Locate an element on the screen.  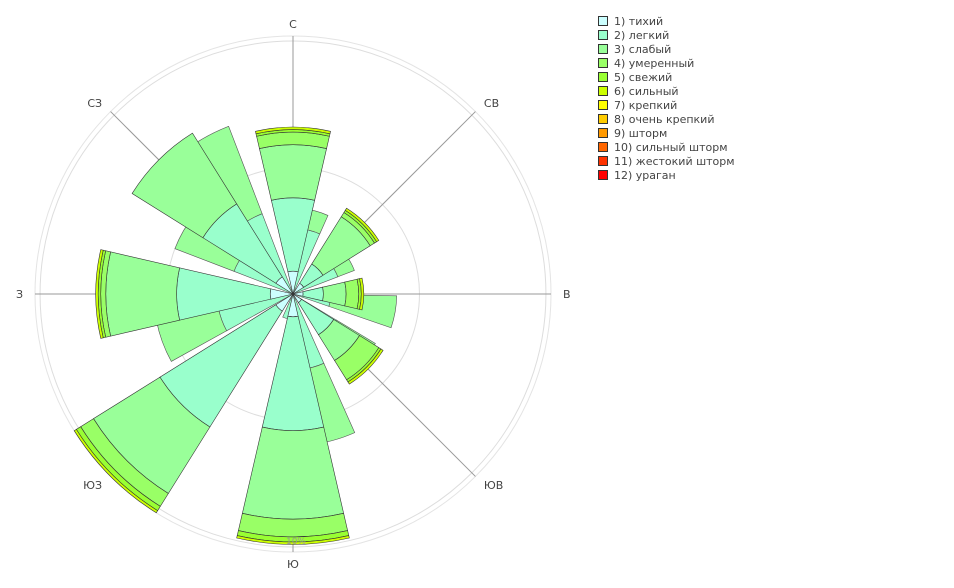
legend-item: 3) слабый is located at coordinates (666, 49).